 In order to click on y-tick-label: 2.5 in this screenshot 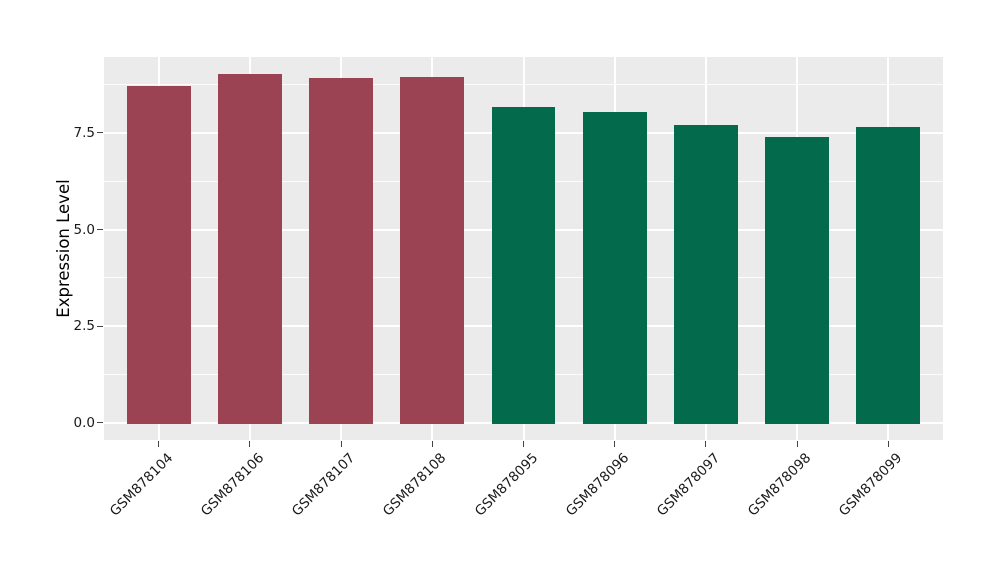, I will do `click(84, 326)`.